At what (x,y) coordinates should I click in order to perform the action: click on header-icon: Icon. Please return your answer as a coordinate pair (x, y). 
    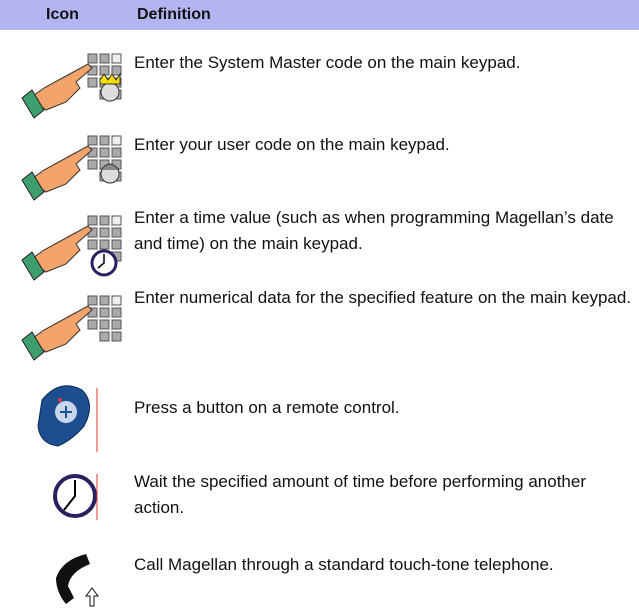
    Looking at the image, I should click on (62, 14).